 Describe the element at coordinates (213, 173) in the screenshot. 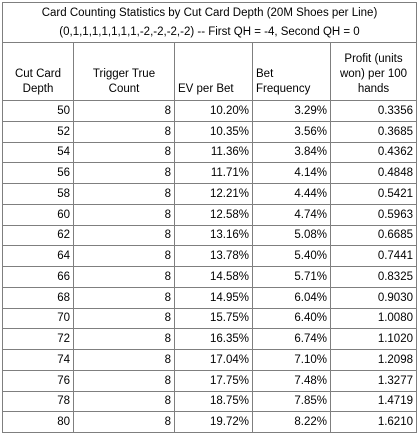

I see `cell-ev-per-bet: 11.71%` at that location.